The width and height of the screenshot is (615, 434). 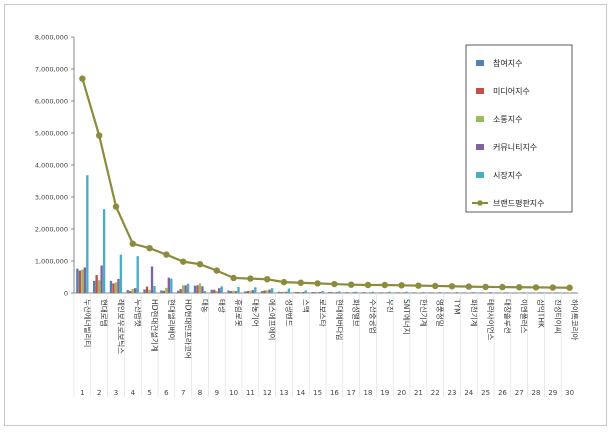 I want to click on x-rank-label: 12, so click(x=267, y=393).